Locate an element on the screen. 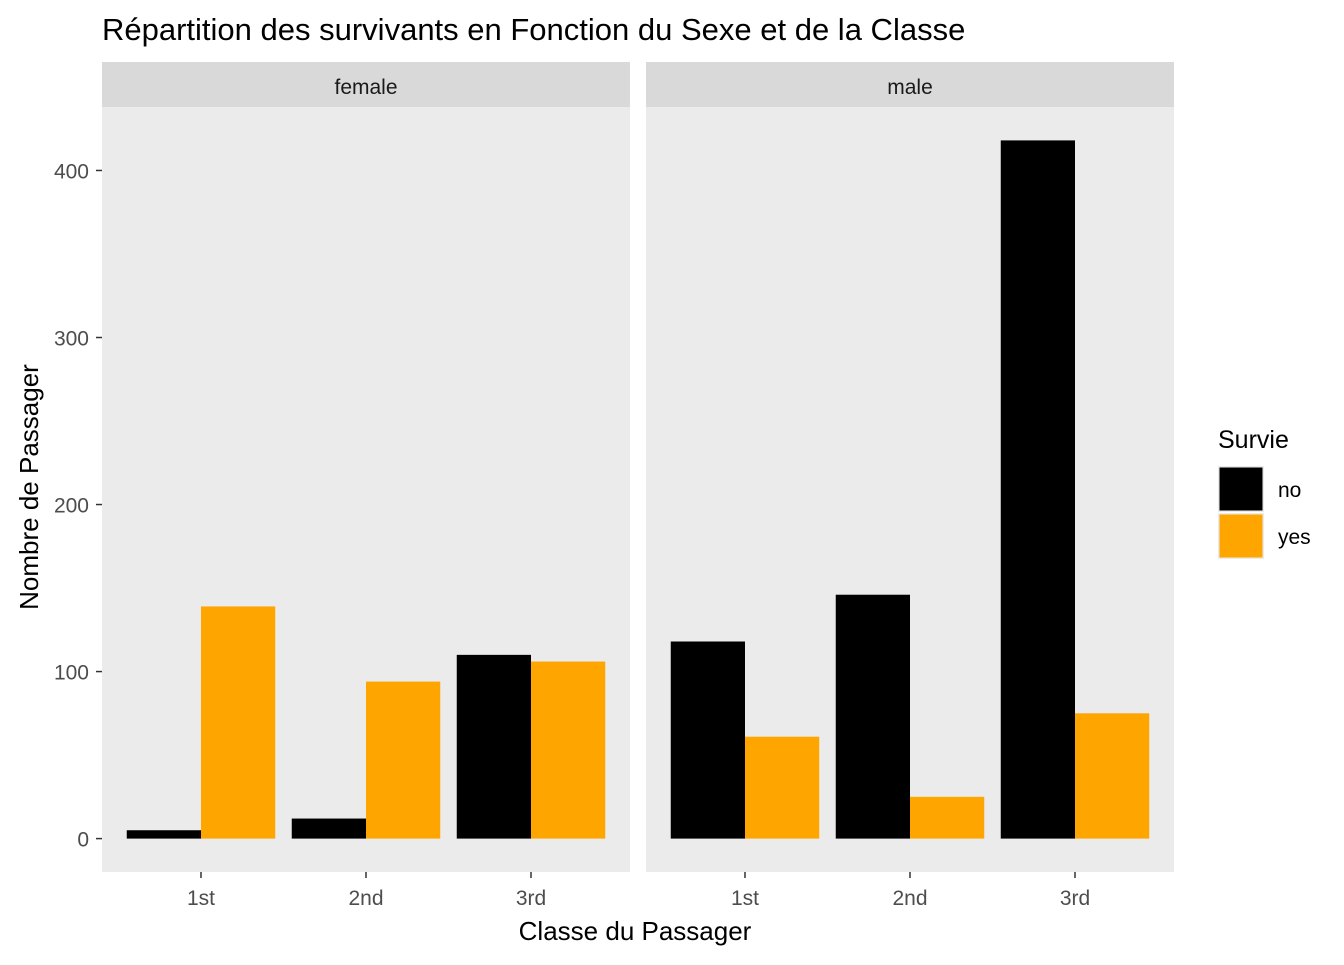 Image resolution: width=1344 pixels, height=965 pixels. legend-title: Survie is located at coordinates (1253, 440).